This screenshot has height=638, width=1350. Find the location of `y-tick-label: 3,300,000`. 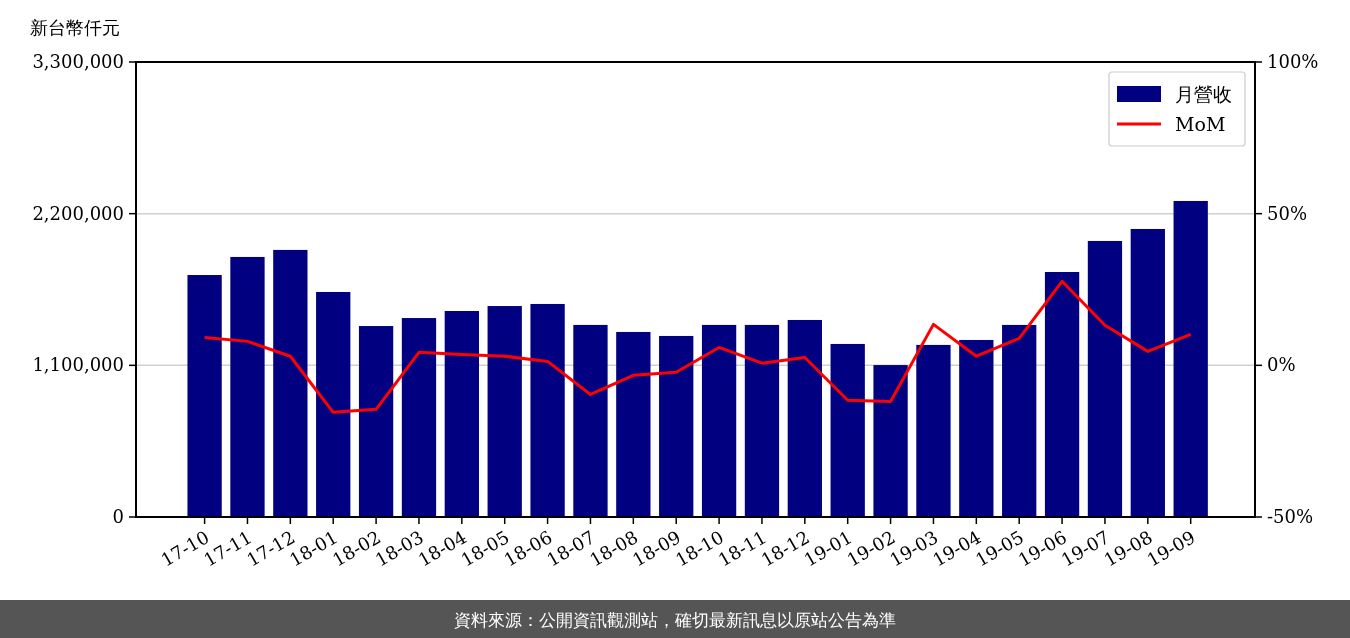

y-tick-label: 3,300,000 is located at coordinates (78, 61).